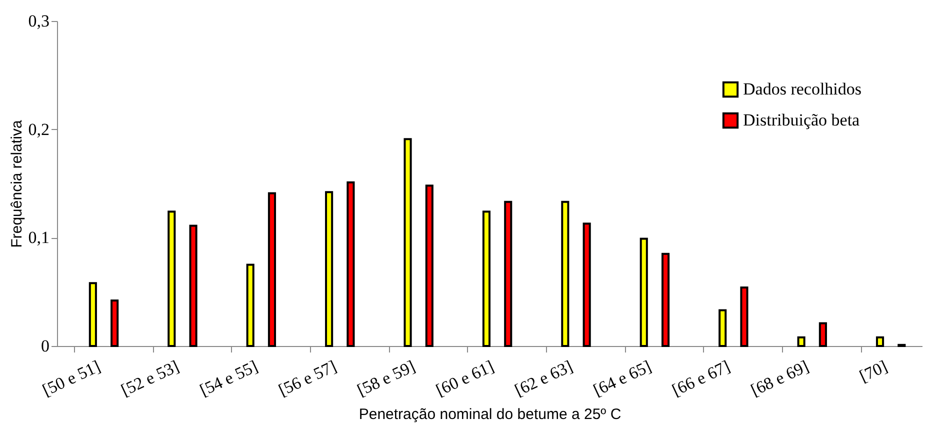 The height and width of the screenshot is (428, 928). Describe the element at coordinates (17, 184) in the screenshot. I see `y-axis-title: Frequência relativa` at that location.